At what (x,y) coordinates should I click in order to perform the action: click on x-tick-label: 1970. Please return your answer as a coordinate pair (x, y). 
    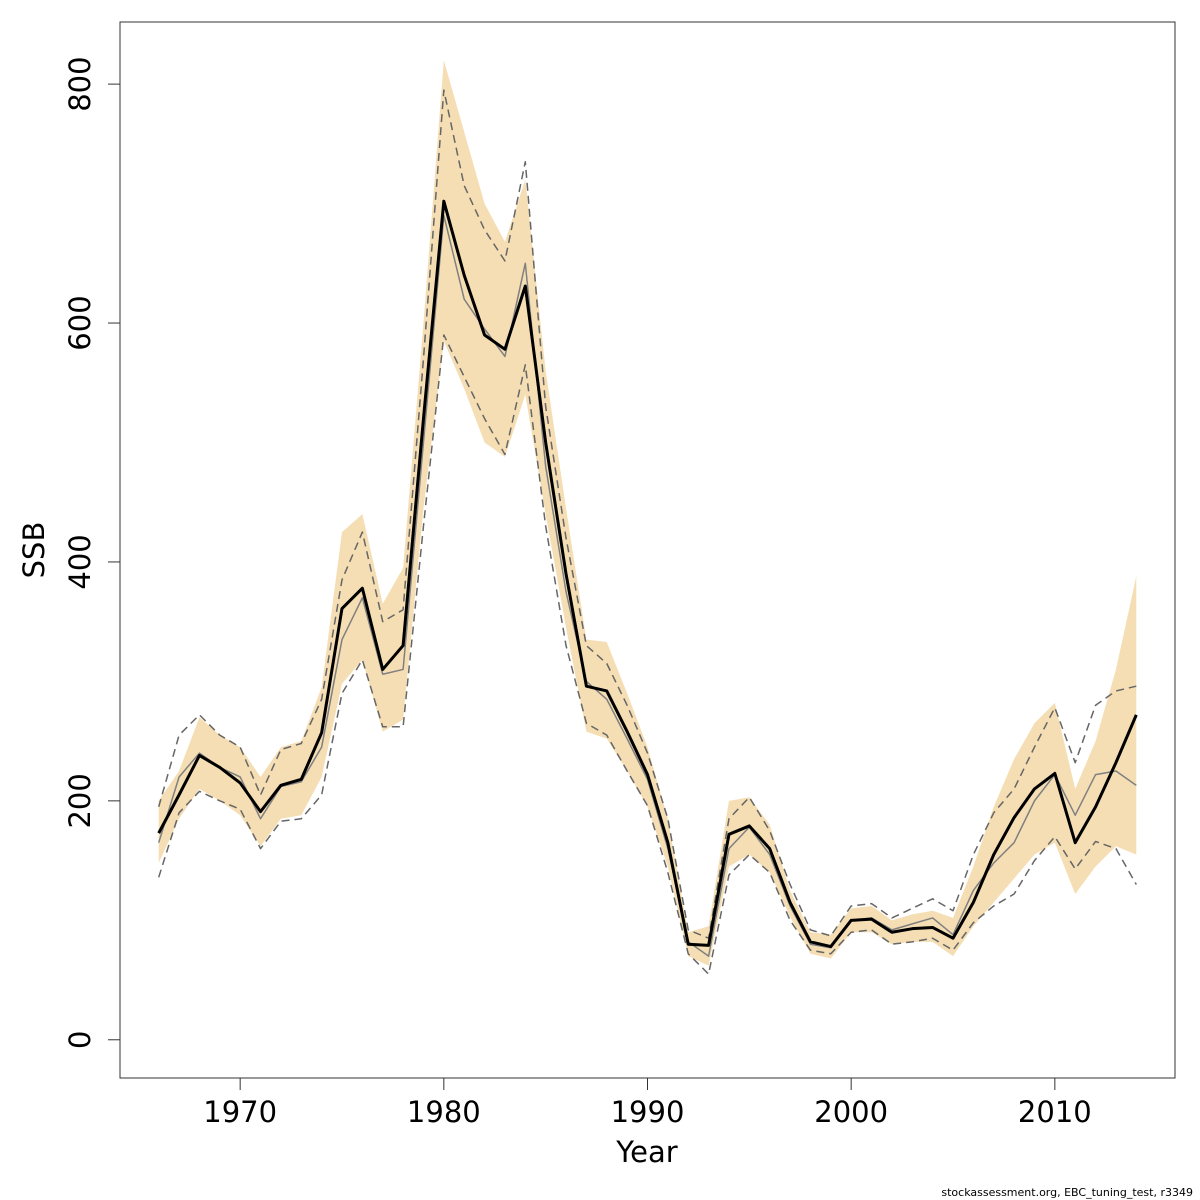
    Looking at the image, I should click on (240, 1112).